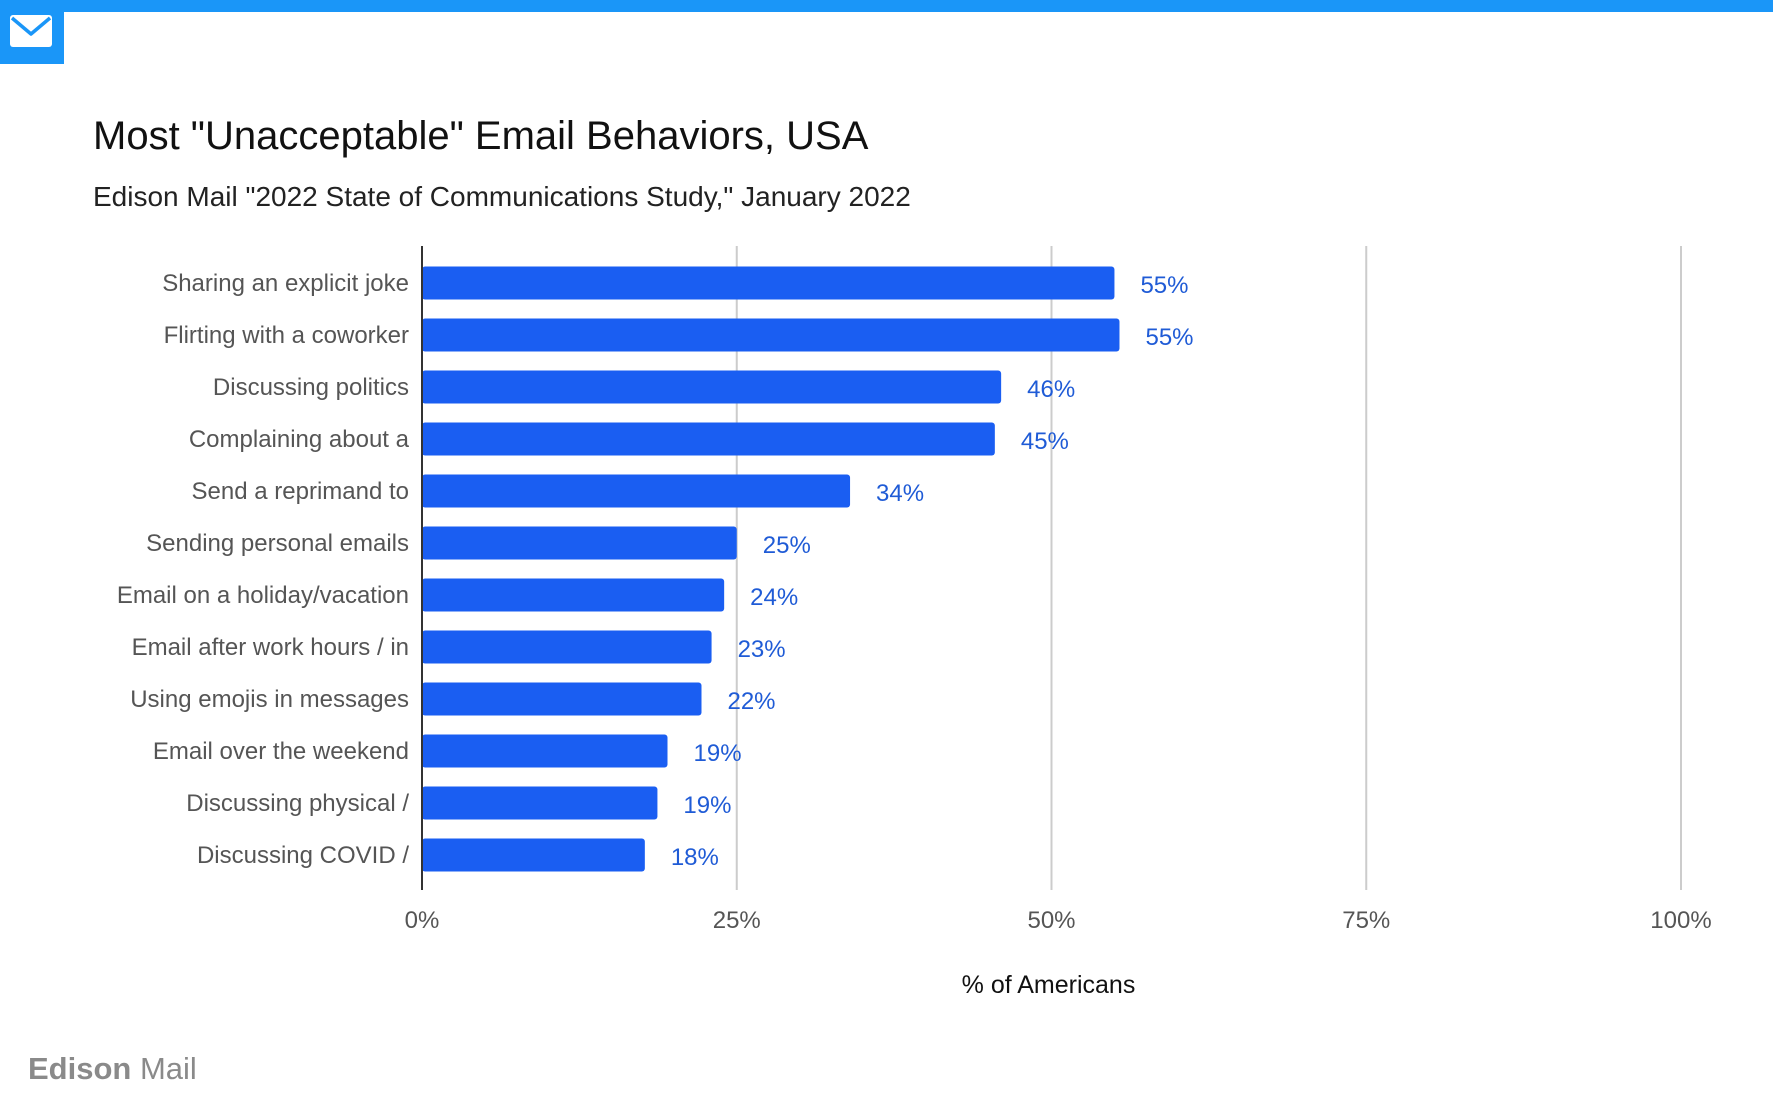 The width and height of the screenshot is (1773, 1116). What do you see at coordinates (695, 857) in the screenshot?
I see `data-label: 18%` at bounding box center [695, 857].